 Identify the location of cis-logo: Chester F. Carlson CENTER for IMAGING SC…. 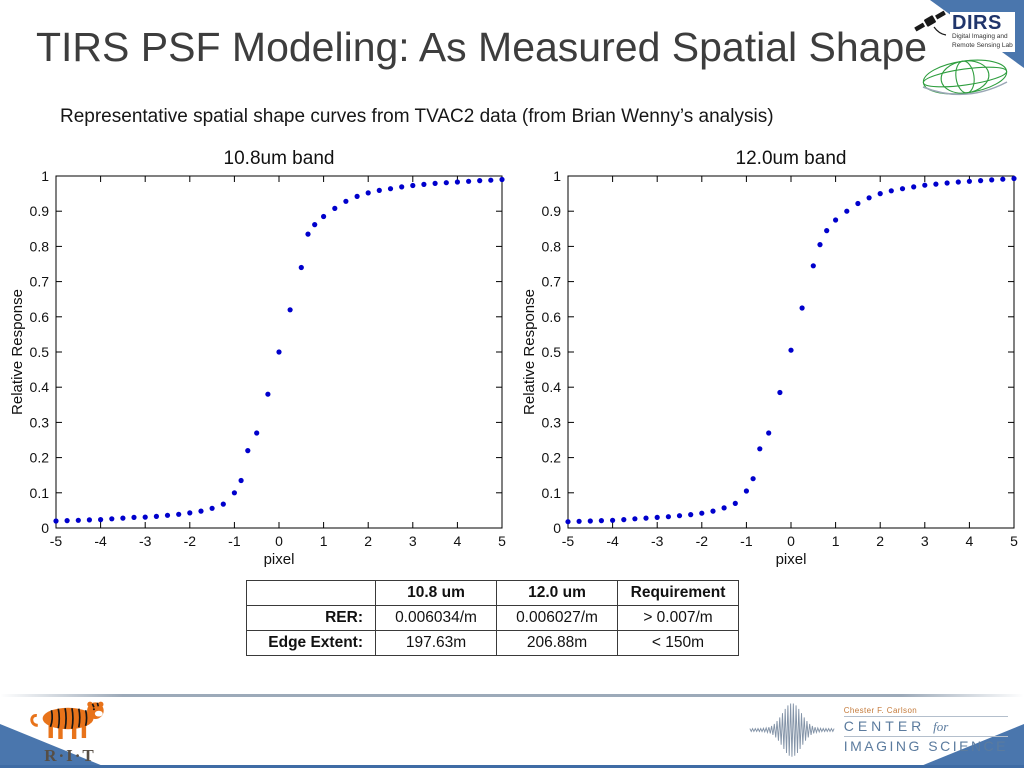
(876, 730).